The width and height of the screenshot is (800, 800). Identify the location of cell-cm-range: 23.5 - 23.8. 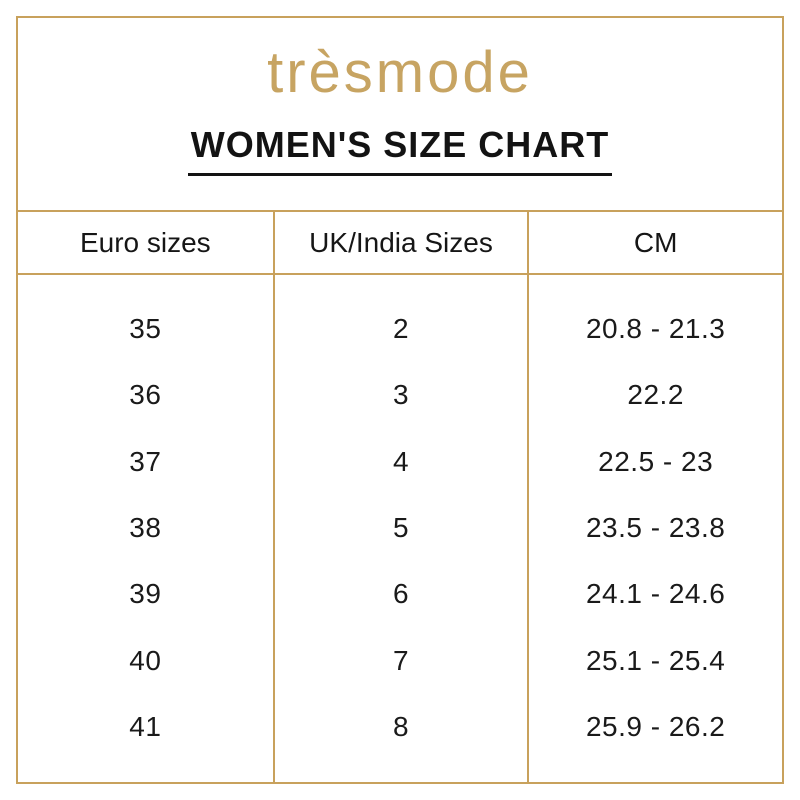
(655, 527).